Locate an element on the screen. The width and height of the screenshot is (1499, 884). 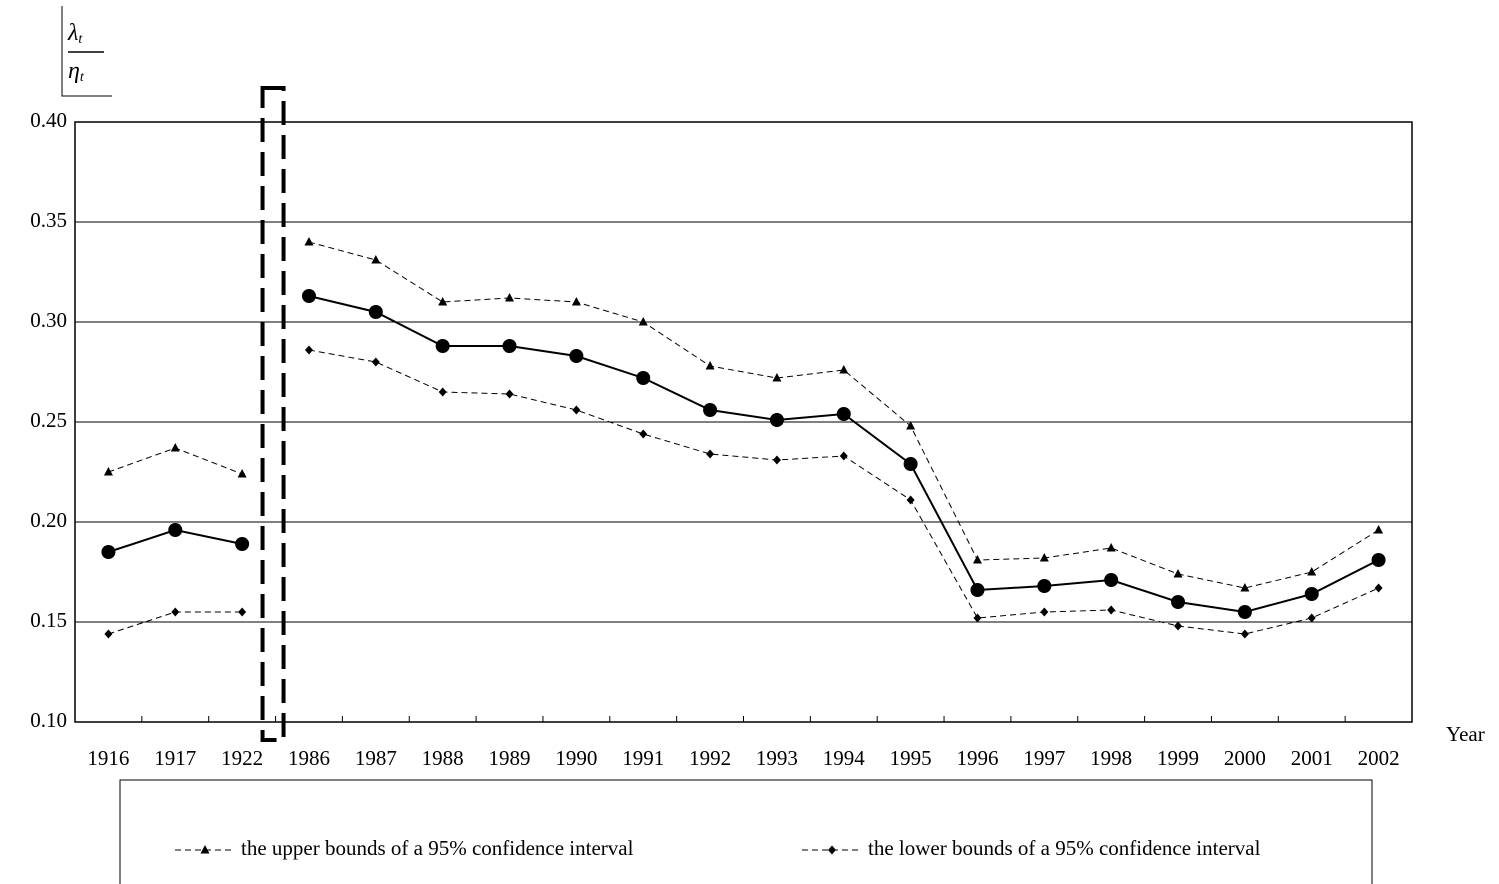
y-tick-label: 0.20 is located at coordinates (48, 520).